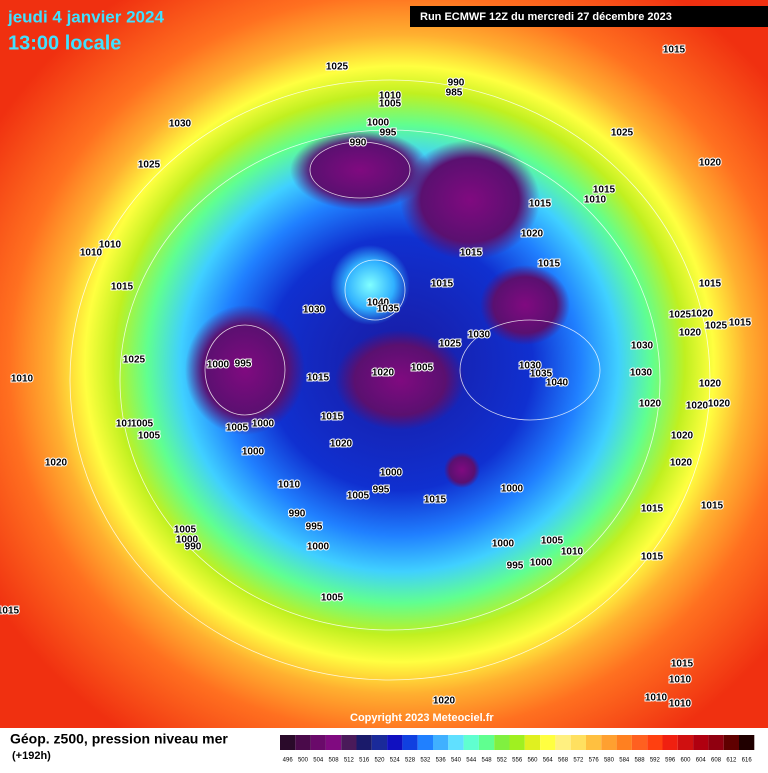 This screenshot has width=768, height=773. What do you see at coordinates (64, 43) in the screenshot?
I see `forecast-time: 13:00 locale` at bounding box center [64, 43].